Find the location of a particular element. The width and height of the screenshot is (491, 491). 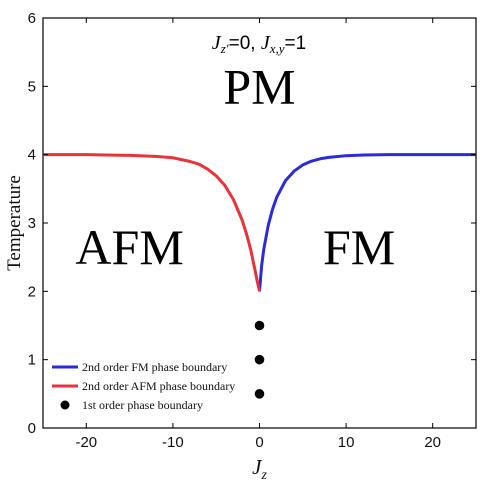

legend-label-2nd-order-afm-phase-boundary: 2nd order AFM phase boundary is located at coordinates (158, 386).